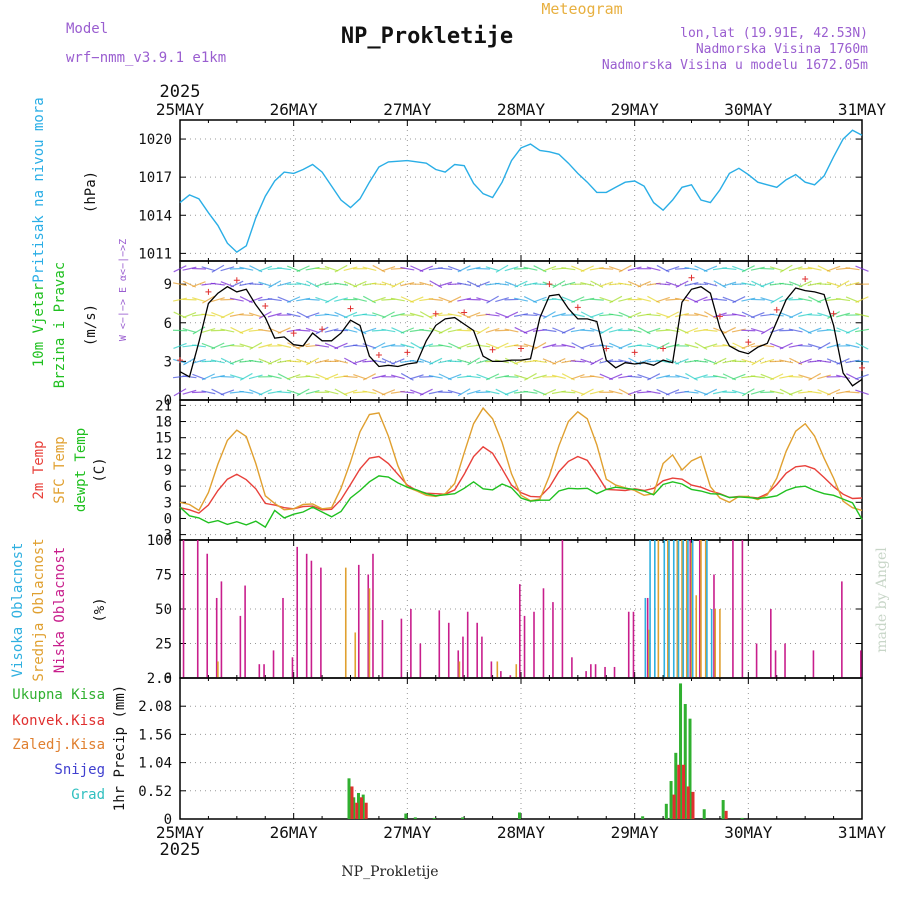 Image resolution: width=900 pixels, height=905 pixels. I want to click on wind-side-label-line2: Brzina i Pravac, so click(60, 325).